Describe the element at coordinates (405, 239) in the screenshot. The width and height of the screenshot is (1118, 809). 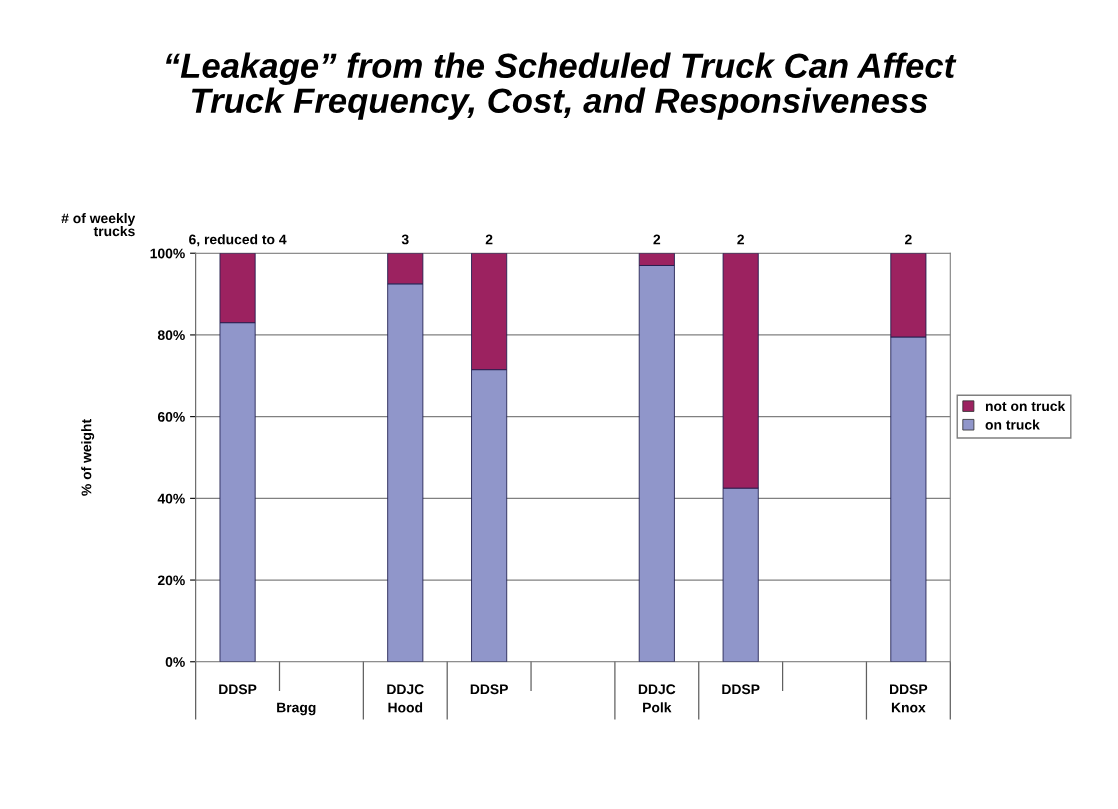
I see `text: 3` at that location.